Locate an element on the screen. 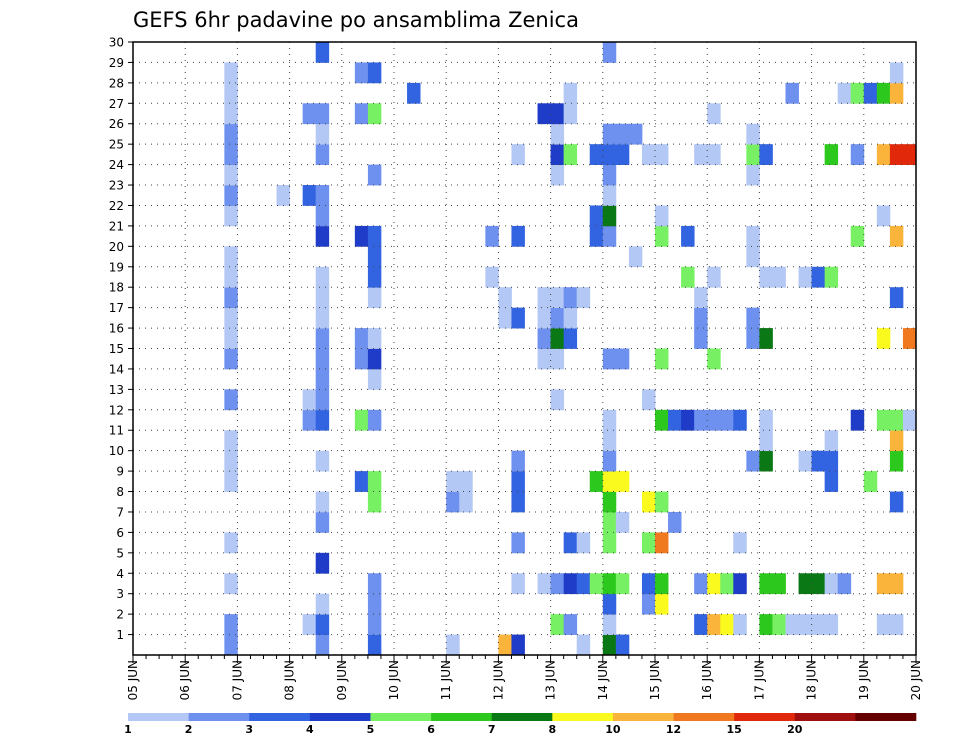 This screenshot has height=742, width=960. x-tick-label: 07 JUN is located at coordinates (237, 680).